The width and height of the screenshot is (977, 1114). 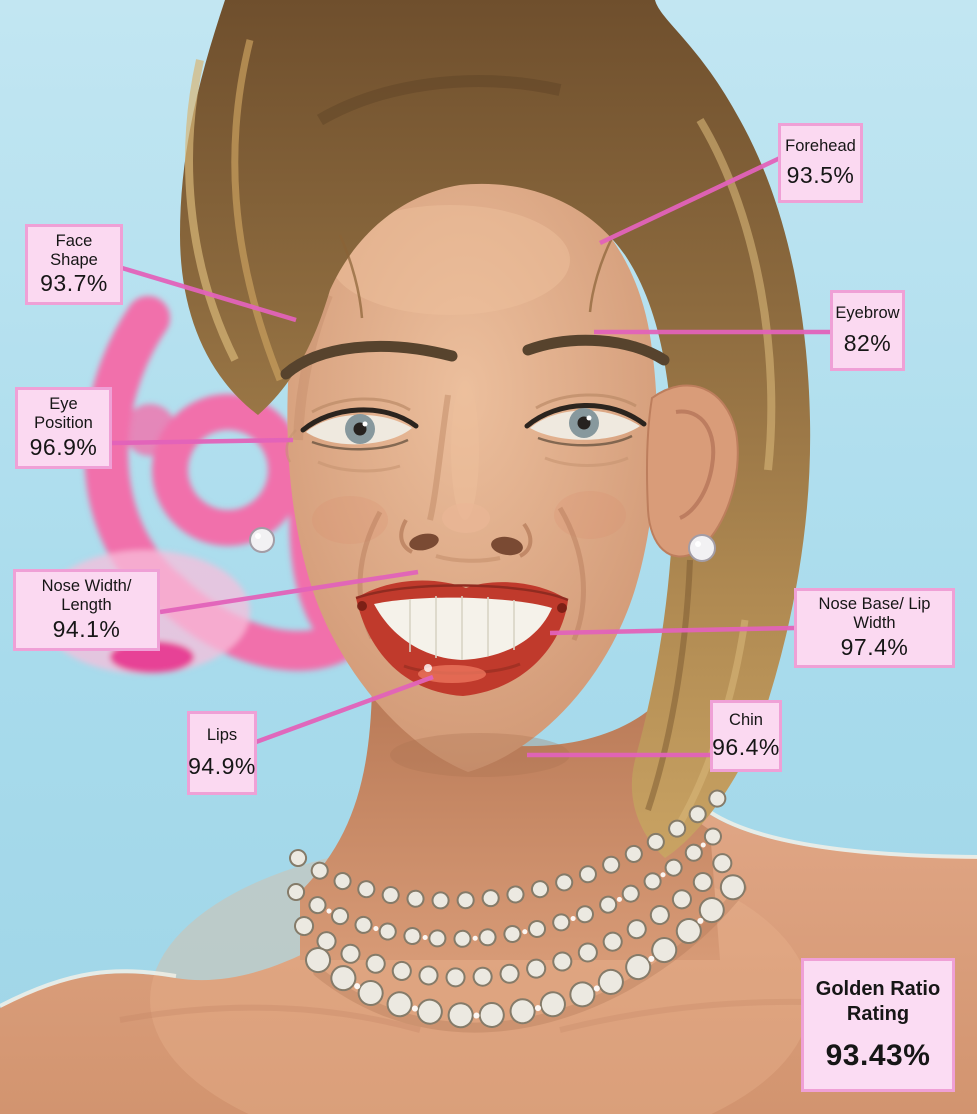 I want to click on annotation-label: Lips, so click(x=222, y=735).